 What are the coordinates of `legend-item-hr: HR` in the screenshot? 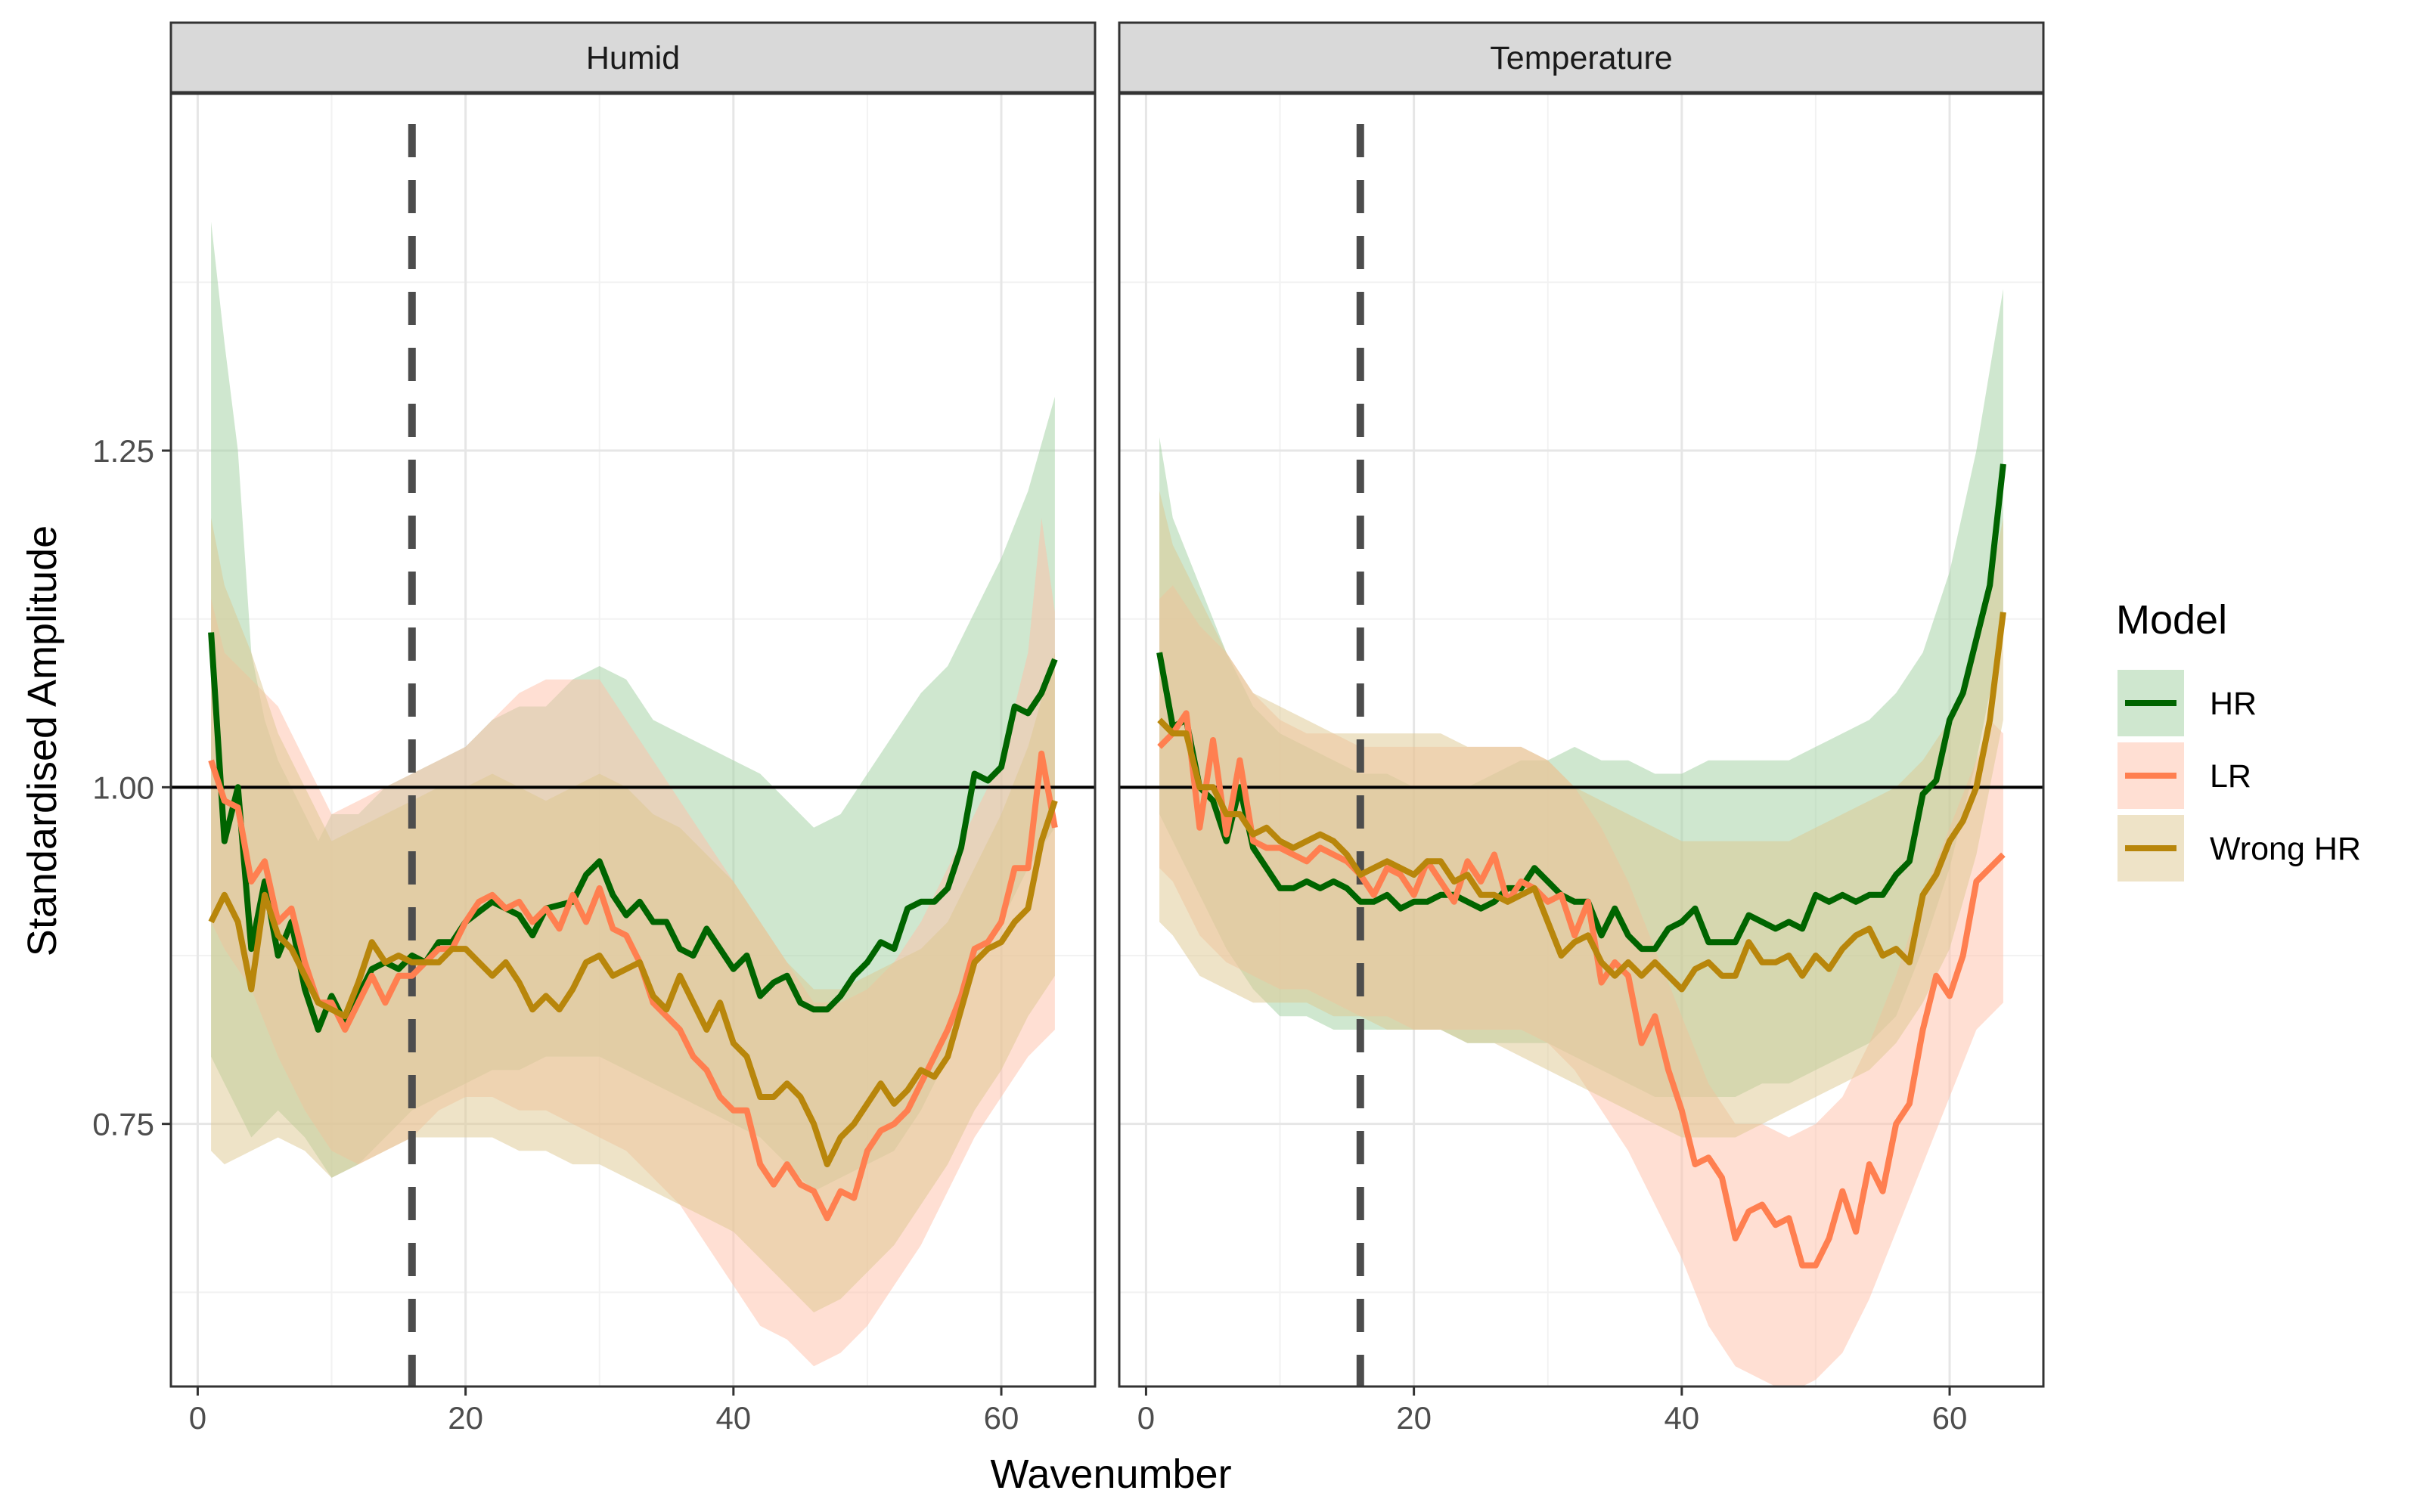 It's located at (2187, 703).